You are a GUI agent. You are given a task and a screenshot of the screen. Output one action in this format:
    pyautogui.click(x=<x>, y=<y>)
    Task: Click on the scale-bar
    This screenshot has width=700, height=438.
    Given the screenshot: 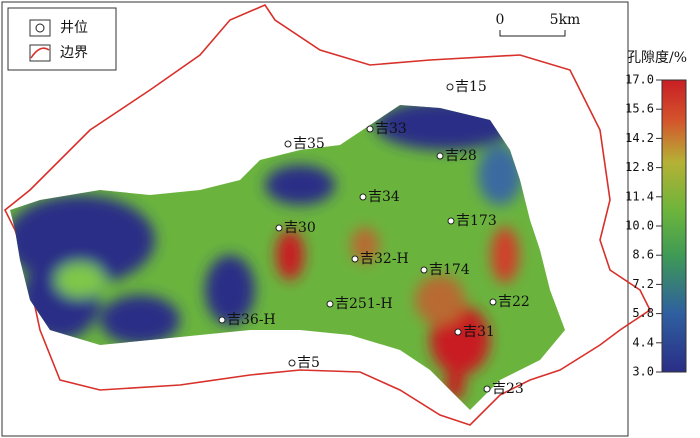 What is the action you would take?
    pyautogui.click(x=532, y=33)
    